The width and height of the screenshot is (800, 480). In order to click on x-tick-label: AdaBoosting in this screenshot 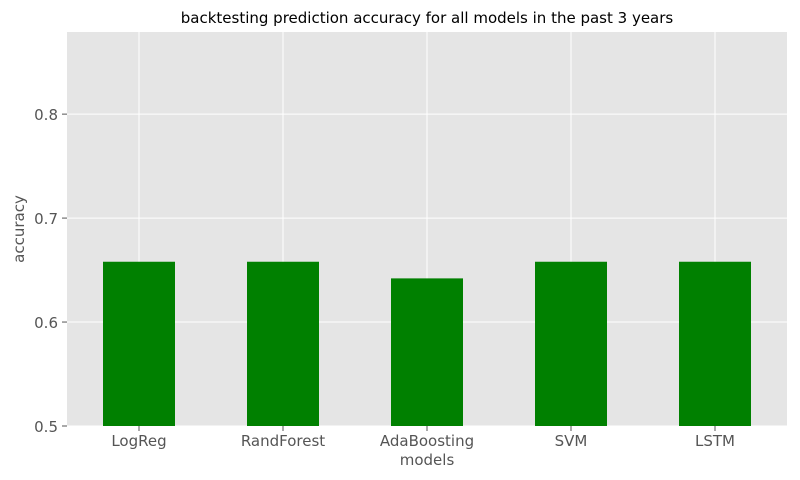, I will do `click(427, 441)`.